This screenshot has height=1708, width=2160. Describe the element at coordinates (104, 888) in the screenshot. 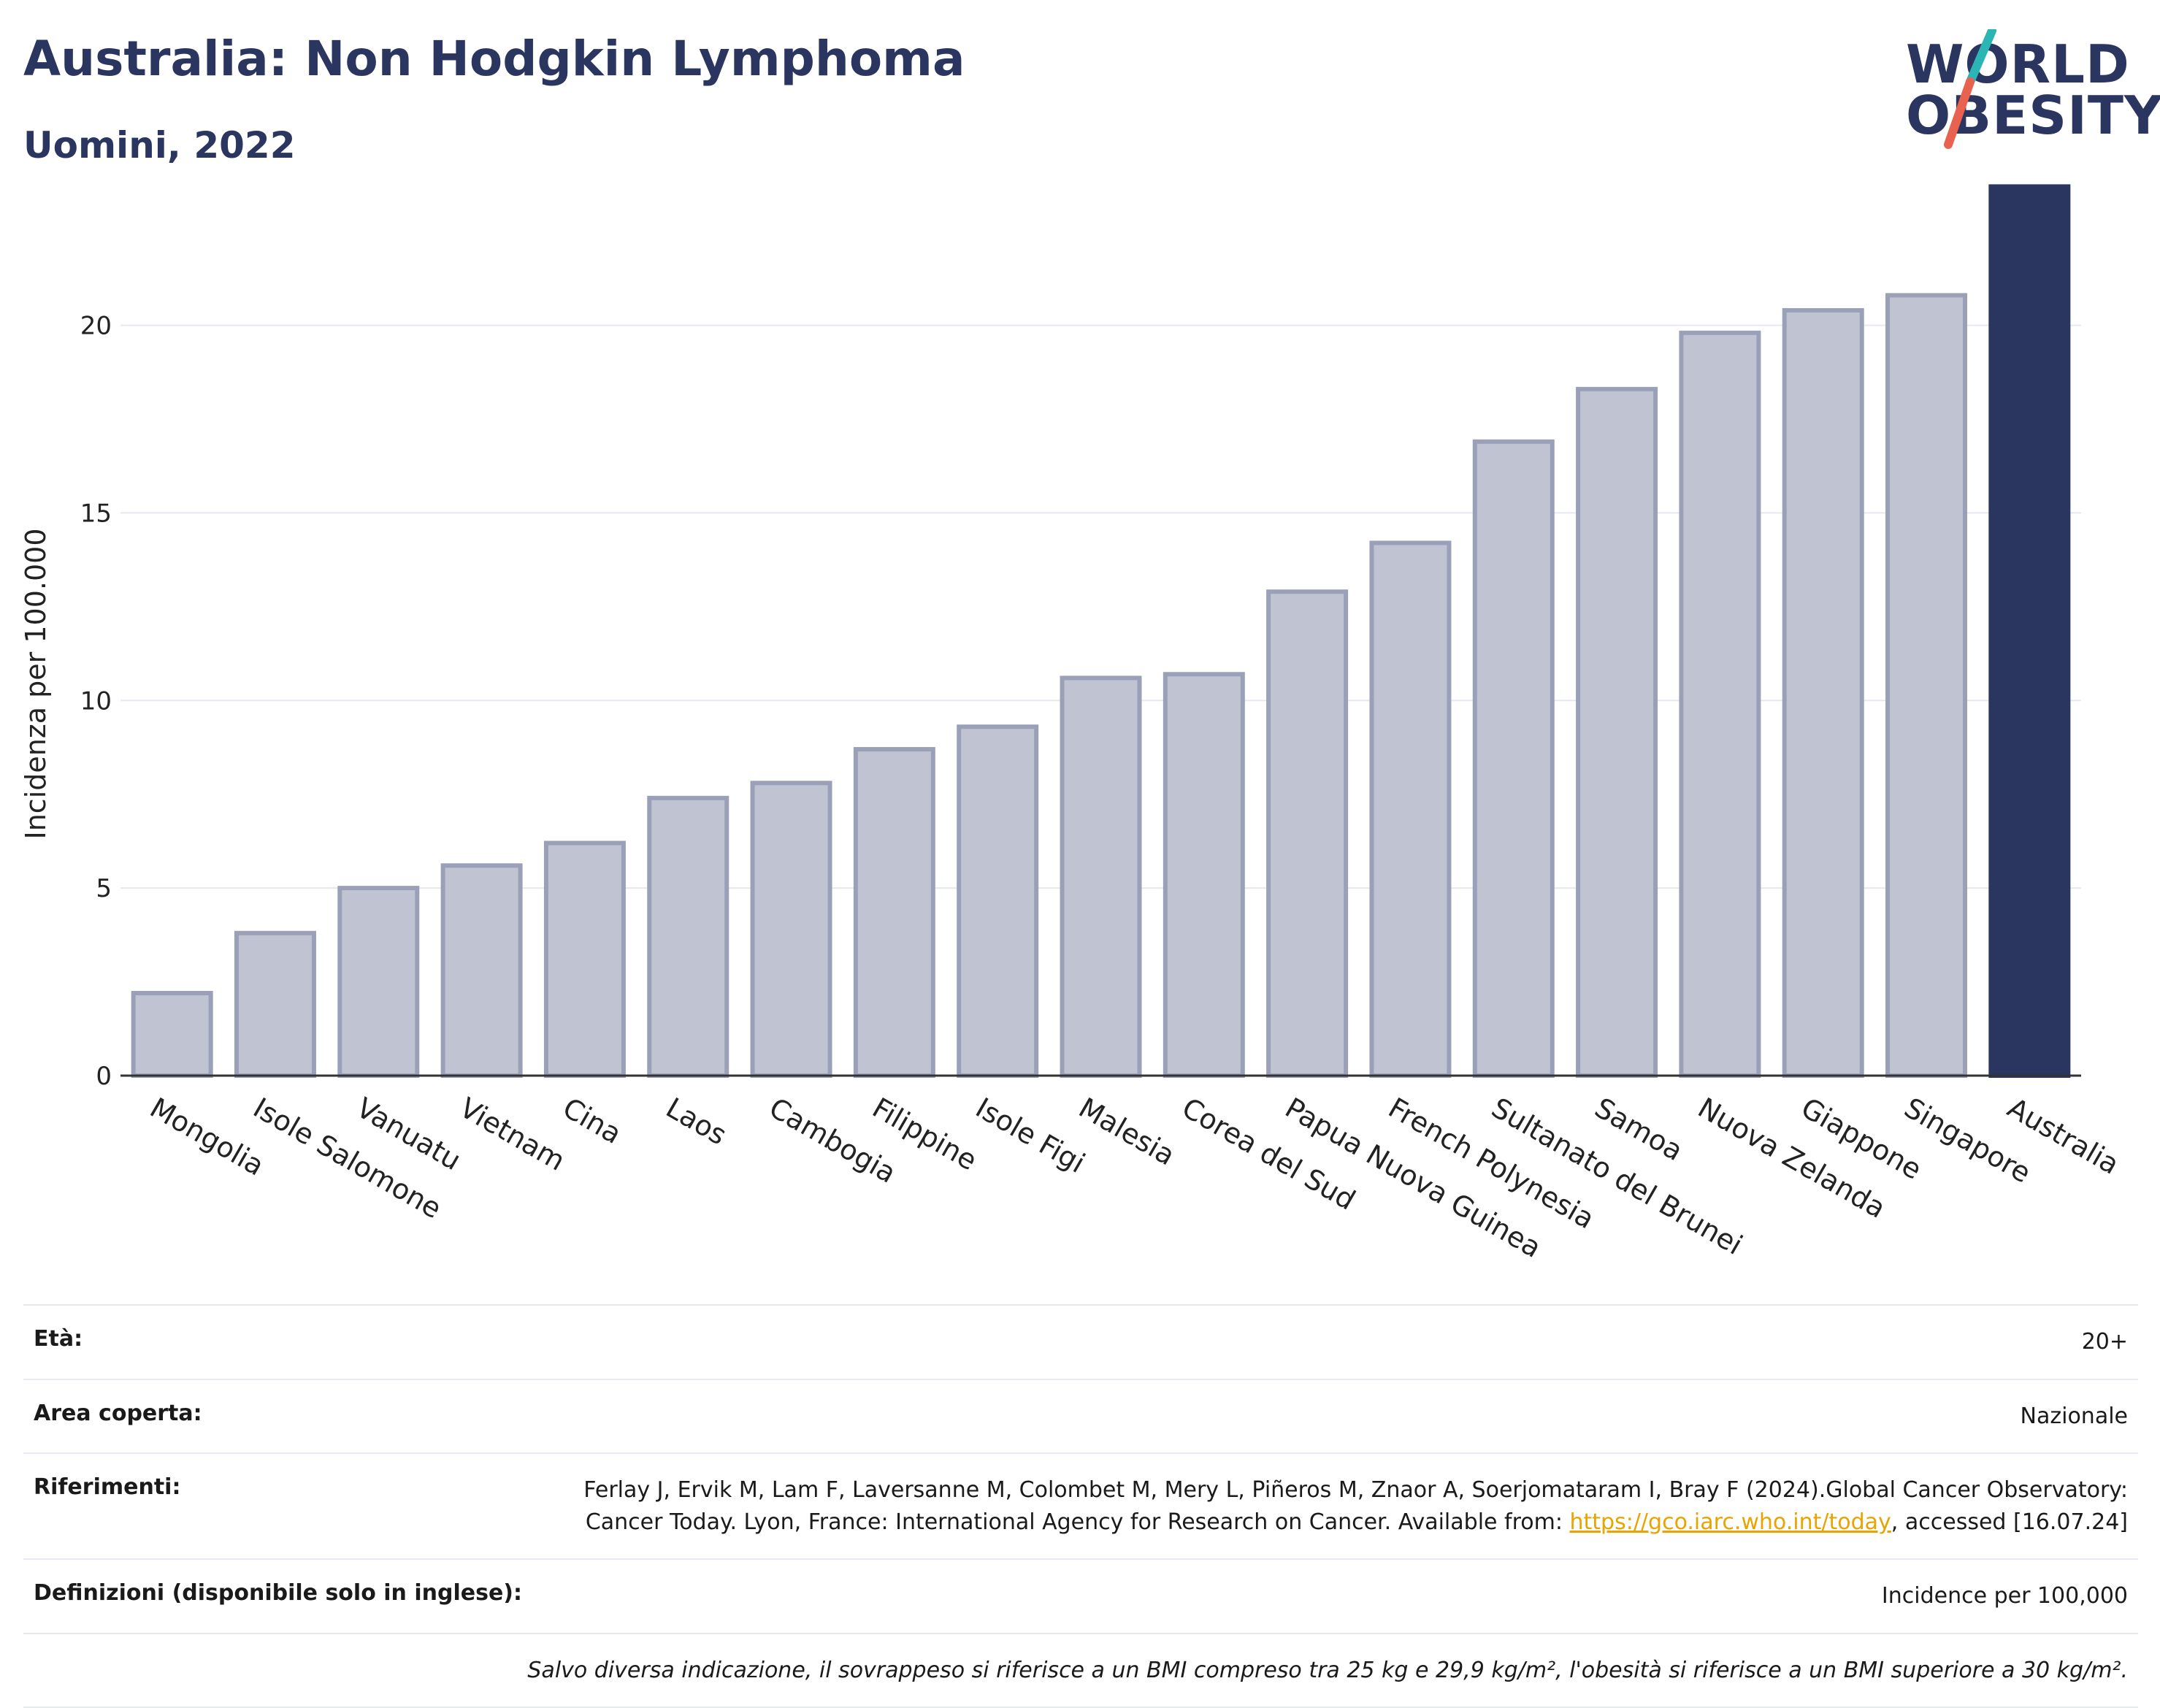

I see `y-tick-label: 5` at that location.